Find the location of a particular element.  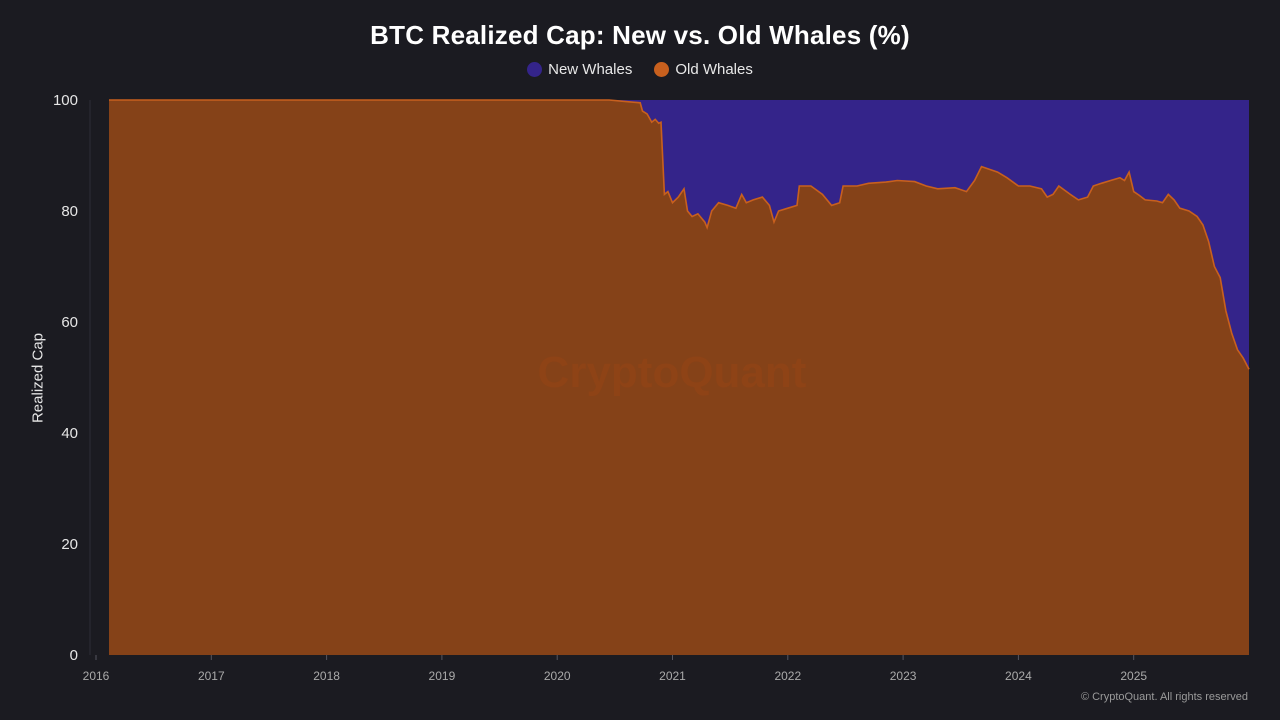

legend: New Whales Old Whales is located at coordinates (640, 69).